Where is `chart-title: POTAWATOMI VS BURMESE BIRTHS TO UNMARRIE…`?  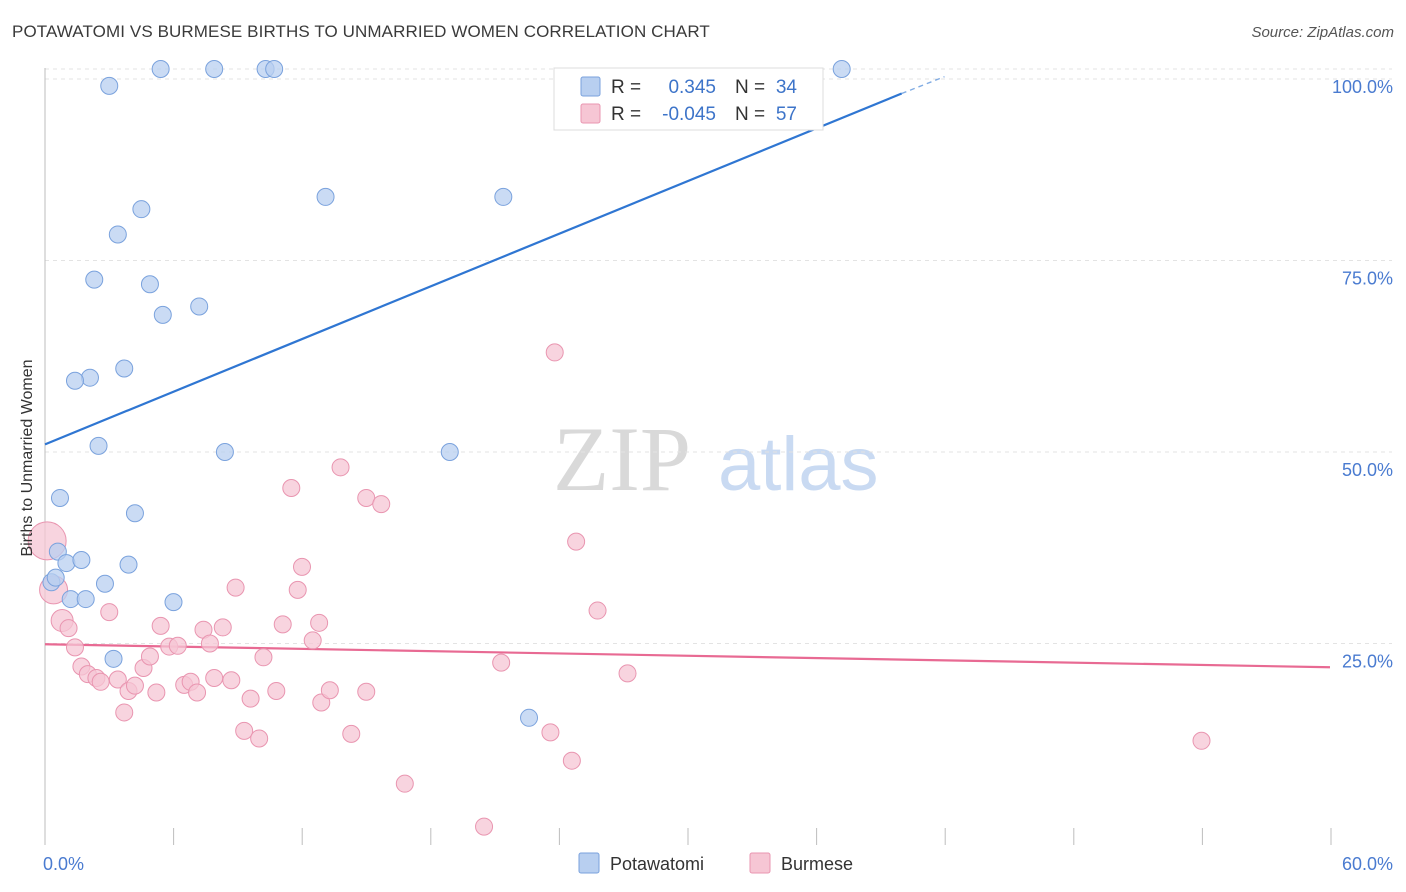
chart-title: POTAWATOMI VS BURMESE BIRTHS TO UNMARRIE… is located at coordinates (361, 31).